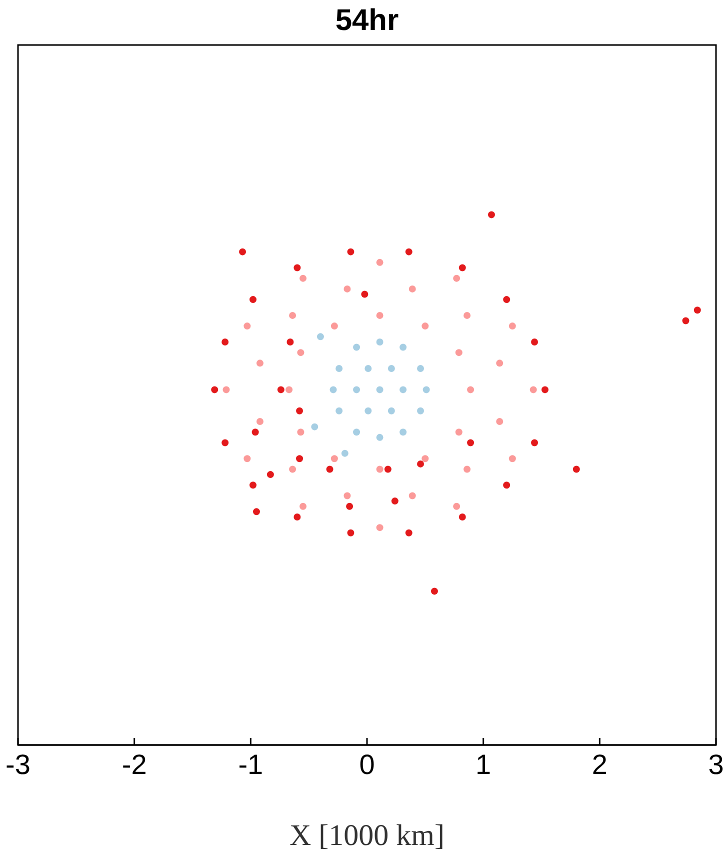  Describe the element at coordinates (134, 764) in the screenshot. I see `x-tick-label: -2` at that location.